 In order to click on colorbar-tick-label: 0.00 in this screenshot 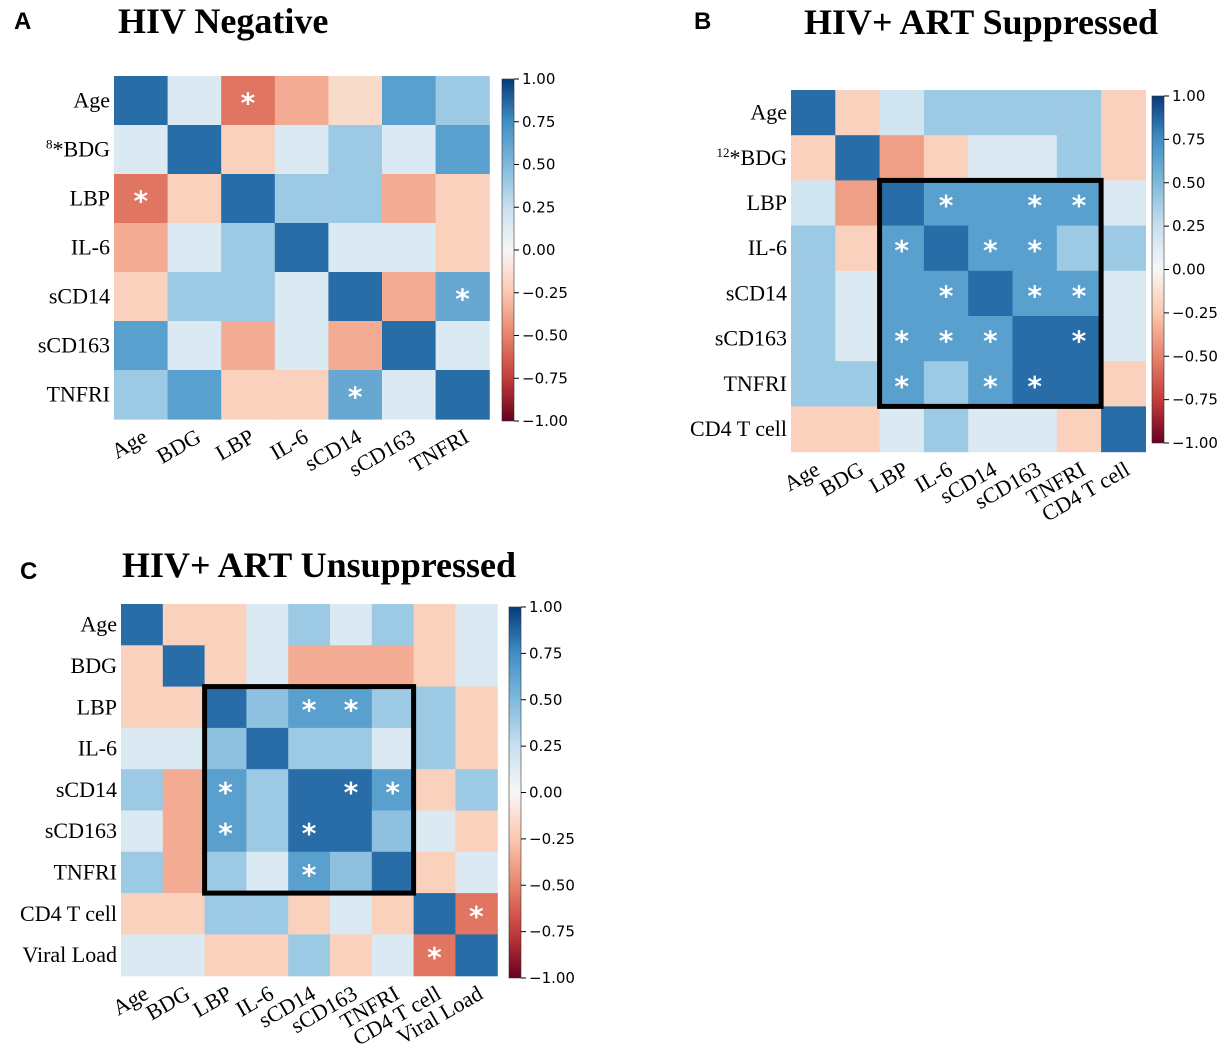, I will do `click(545, 793)`.